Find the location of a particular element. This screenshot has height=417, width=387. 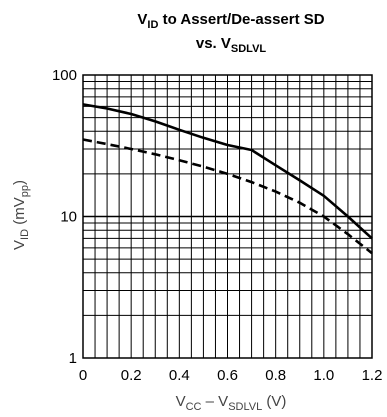

y-tick-label: 10 is located at coordinates (68, 217).